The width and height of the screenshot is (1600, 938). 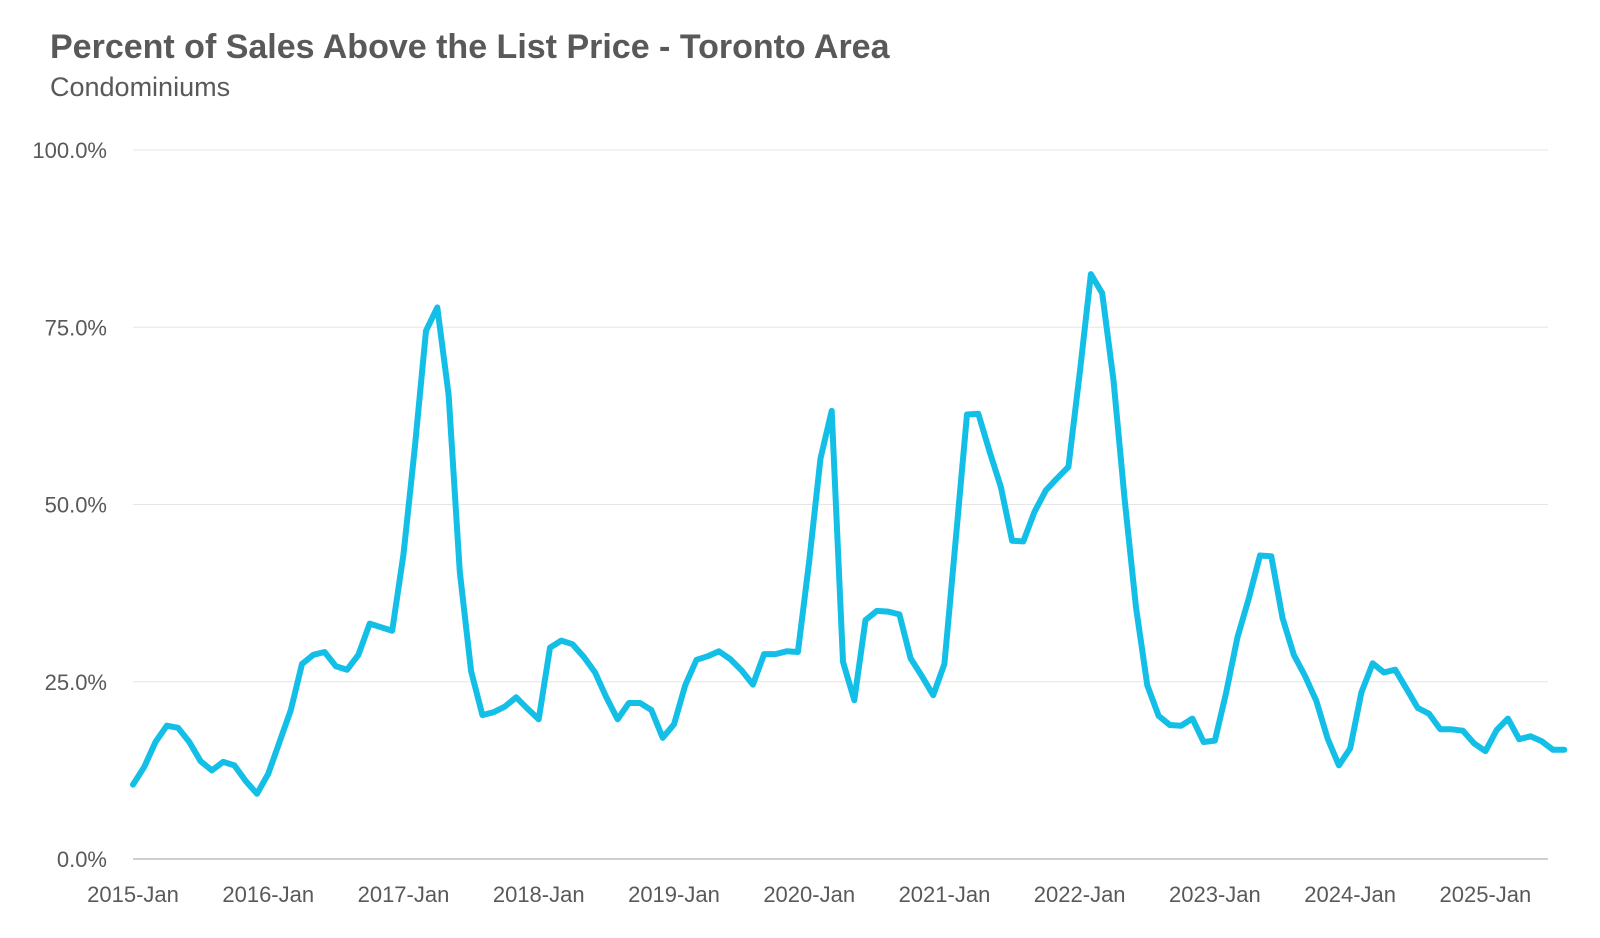 What do you see at coordinates (76, 505) in the screenshot?
I see `y-tick-label: 50.0%` at bounding box center [76, 505].